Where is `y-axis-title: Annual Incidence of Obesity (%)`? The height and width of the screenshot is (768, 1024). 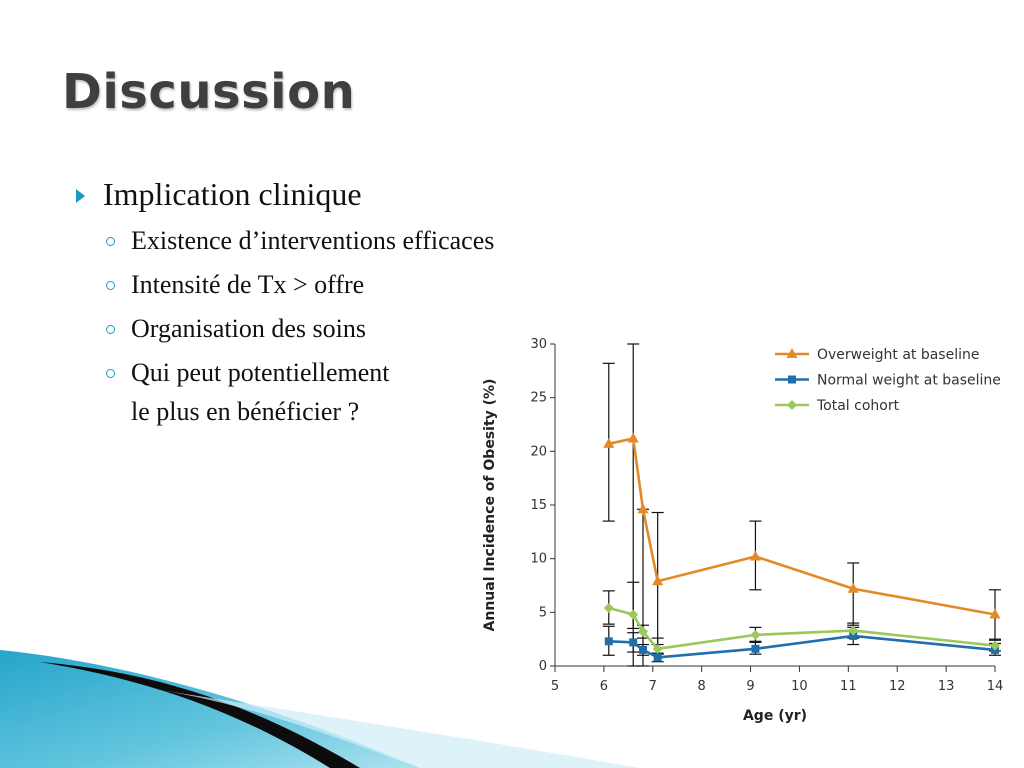 y-axis-title: Annual Incidence of Obesity (%) is located at coordinates (490, 505).